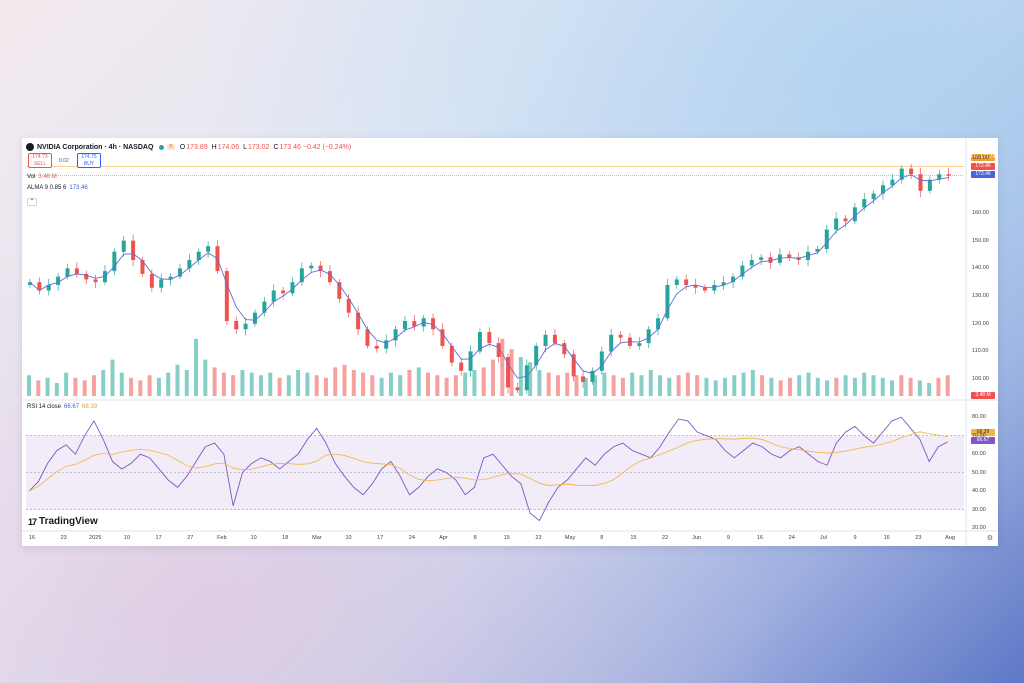 This screenshot has height=683, width=1024. What do you see at coordinates (980, 323) in the screenshot?
I see `price-tick-label: 120.00` at bounding box center [980, 323].